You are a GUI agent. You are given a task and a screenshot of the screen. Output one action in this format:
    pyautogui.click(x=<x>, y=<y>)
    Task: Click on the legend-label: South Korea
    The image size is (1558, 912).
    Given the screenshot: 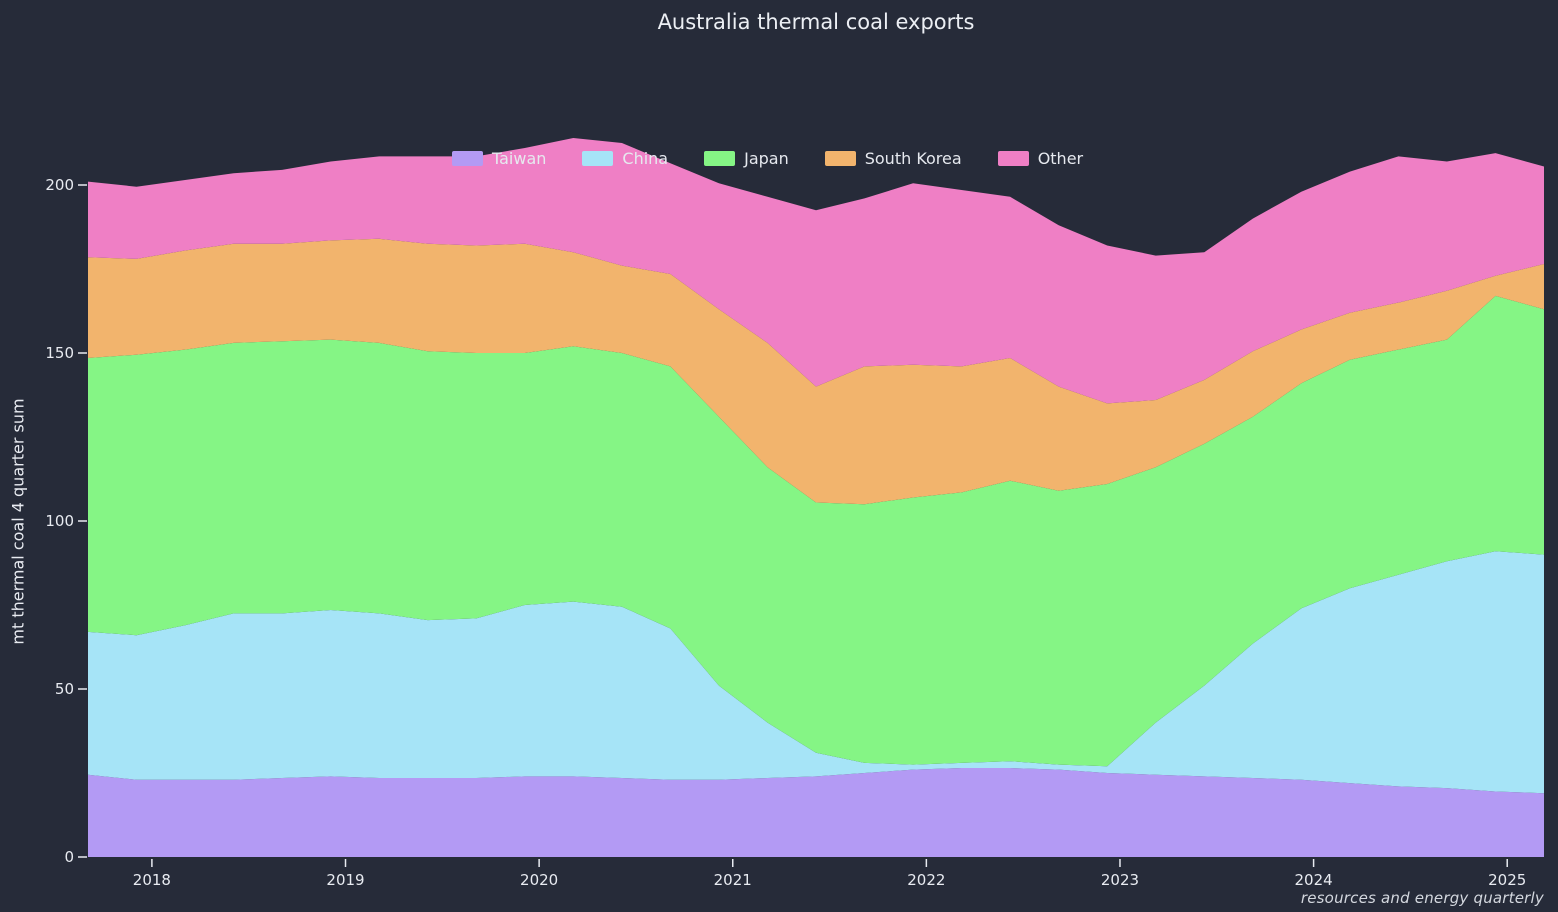 What is the action you would take?
    pyautogui.click(x=913, y=158)
    